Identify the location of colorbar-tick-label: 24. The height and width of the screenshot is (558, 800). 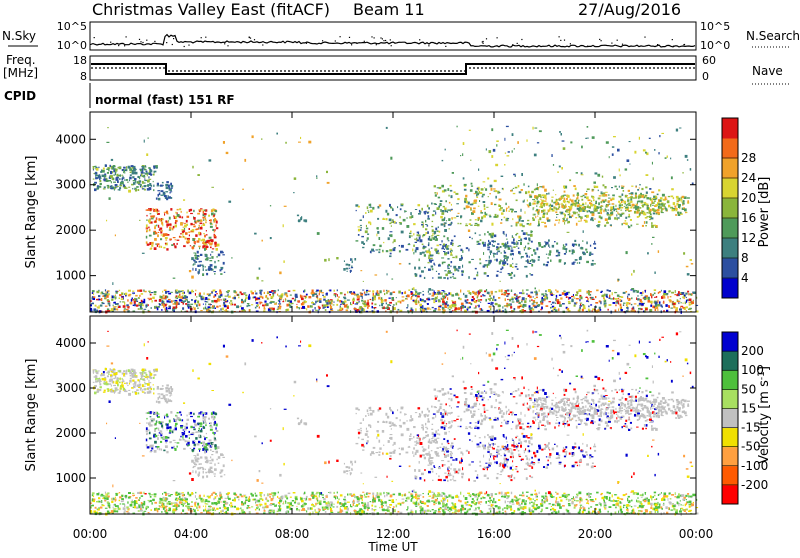
(748, 178).